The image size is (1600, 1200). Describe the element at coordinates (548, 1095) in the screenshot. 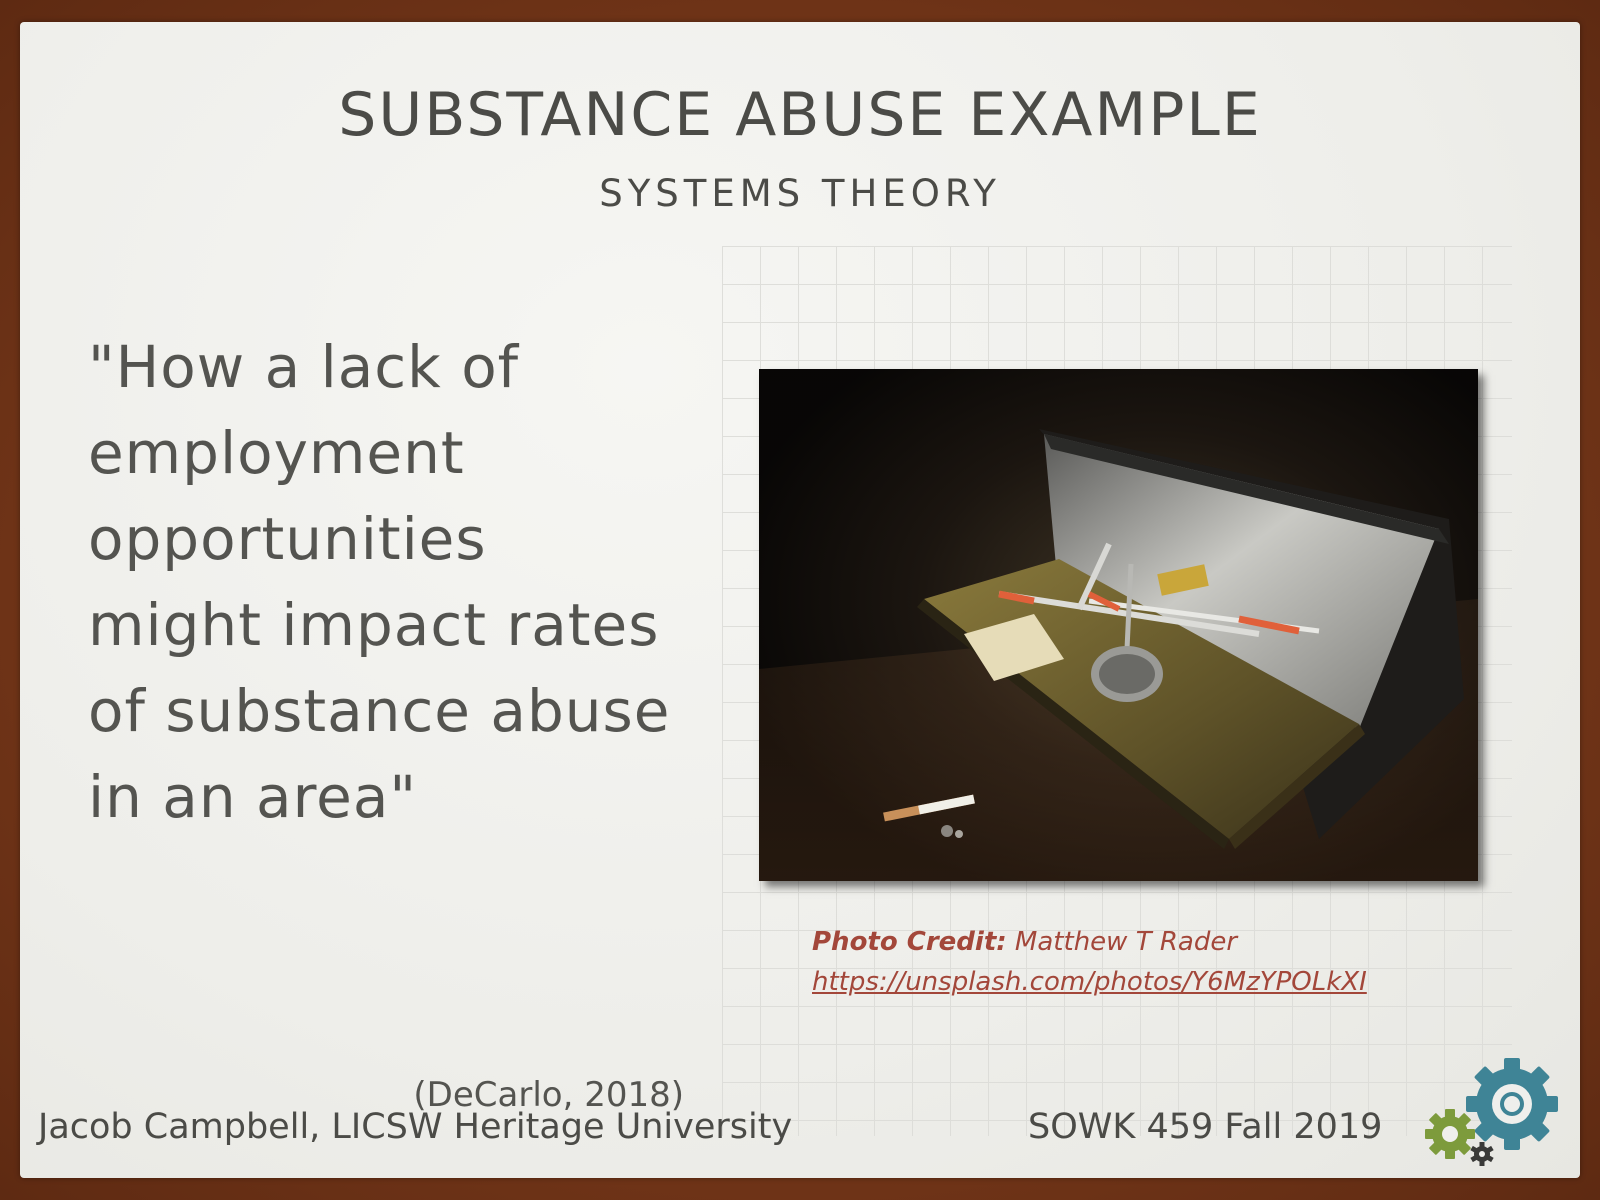

I see `citation: (DeCarlo, 2018)` at that location.